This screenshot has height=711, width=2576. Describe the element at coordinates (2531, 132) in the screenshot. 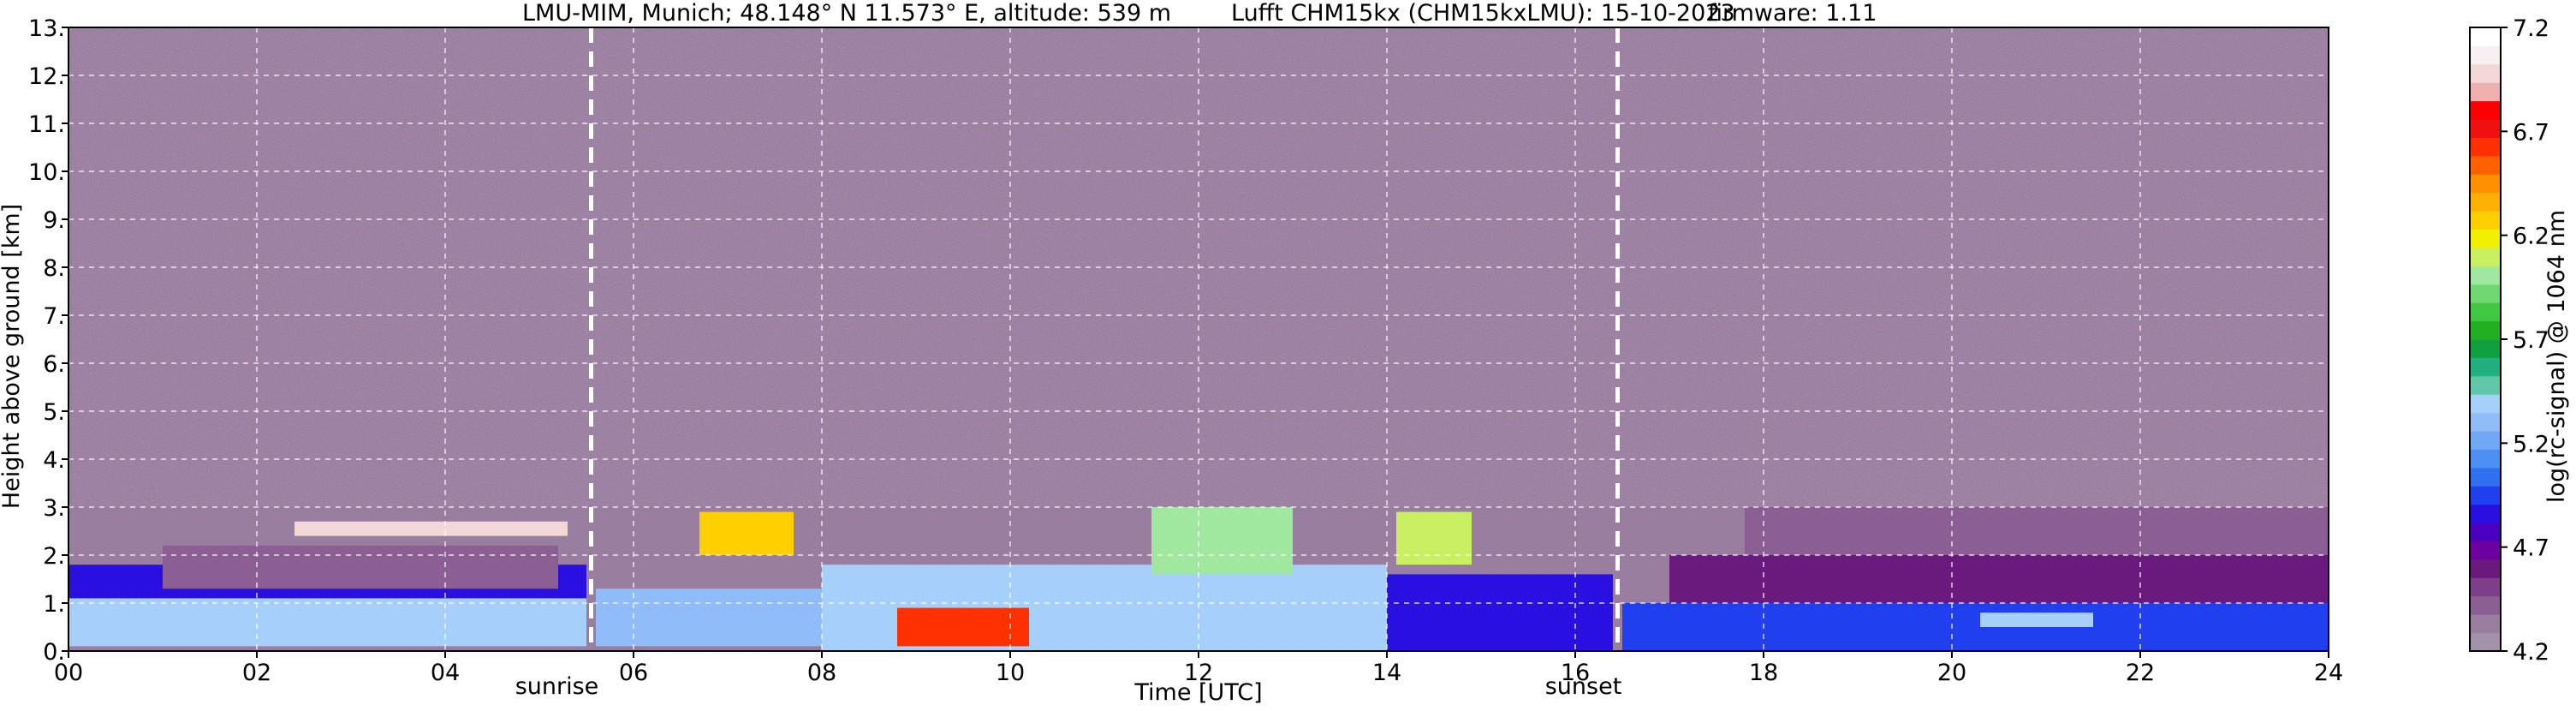

I see `colorbar-tick-label: 6.7` at that location.